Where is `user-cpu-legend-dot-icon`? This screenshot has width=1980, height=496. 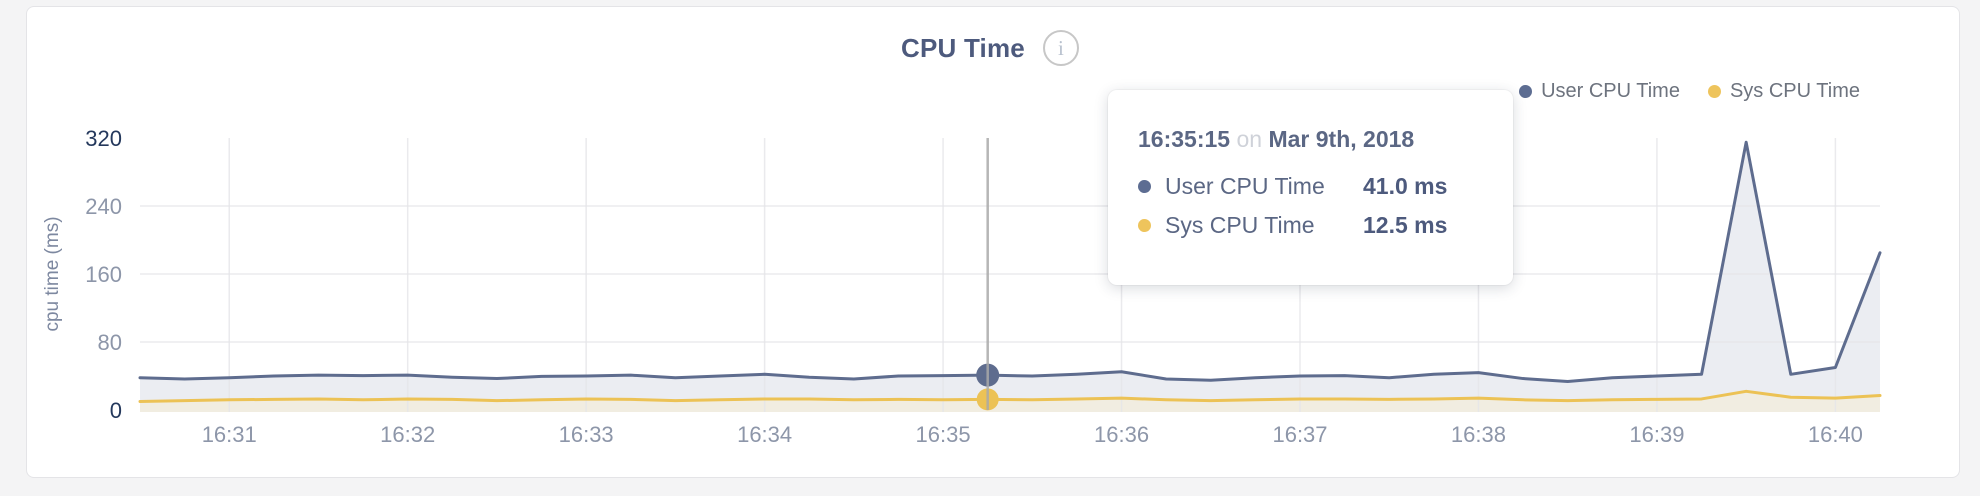 user-cpu-legend-dot-icon is located at coordinates (1526, 91).